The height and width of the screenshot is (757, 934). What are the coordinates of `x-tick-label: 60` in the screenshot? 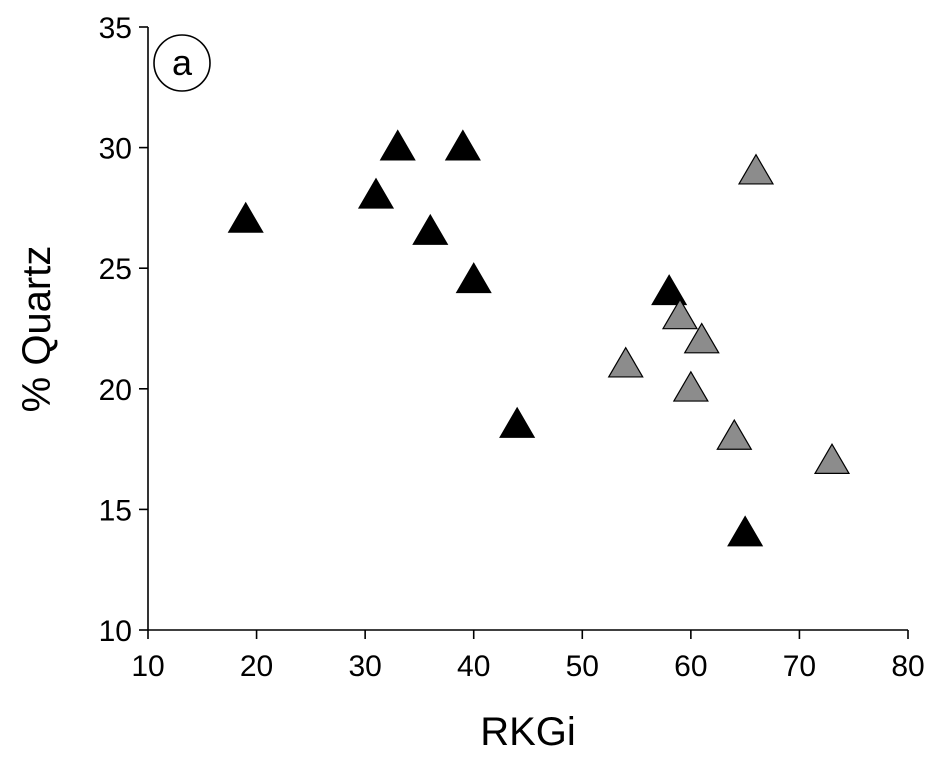 It's located at (690, 666).